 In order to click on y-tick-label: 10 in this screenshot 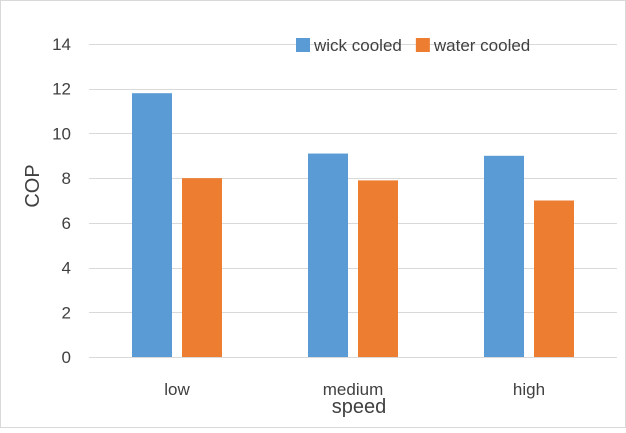, I will do `click(61, 133)`.